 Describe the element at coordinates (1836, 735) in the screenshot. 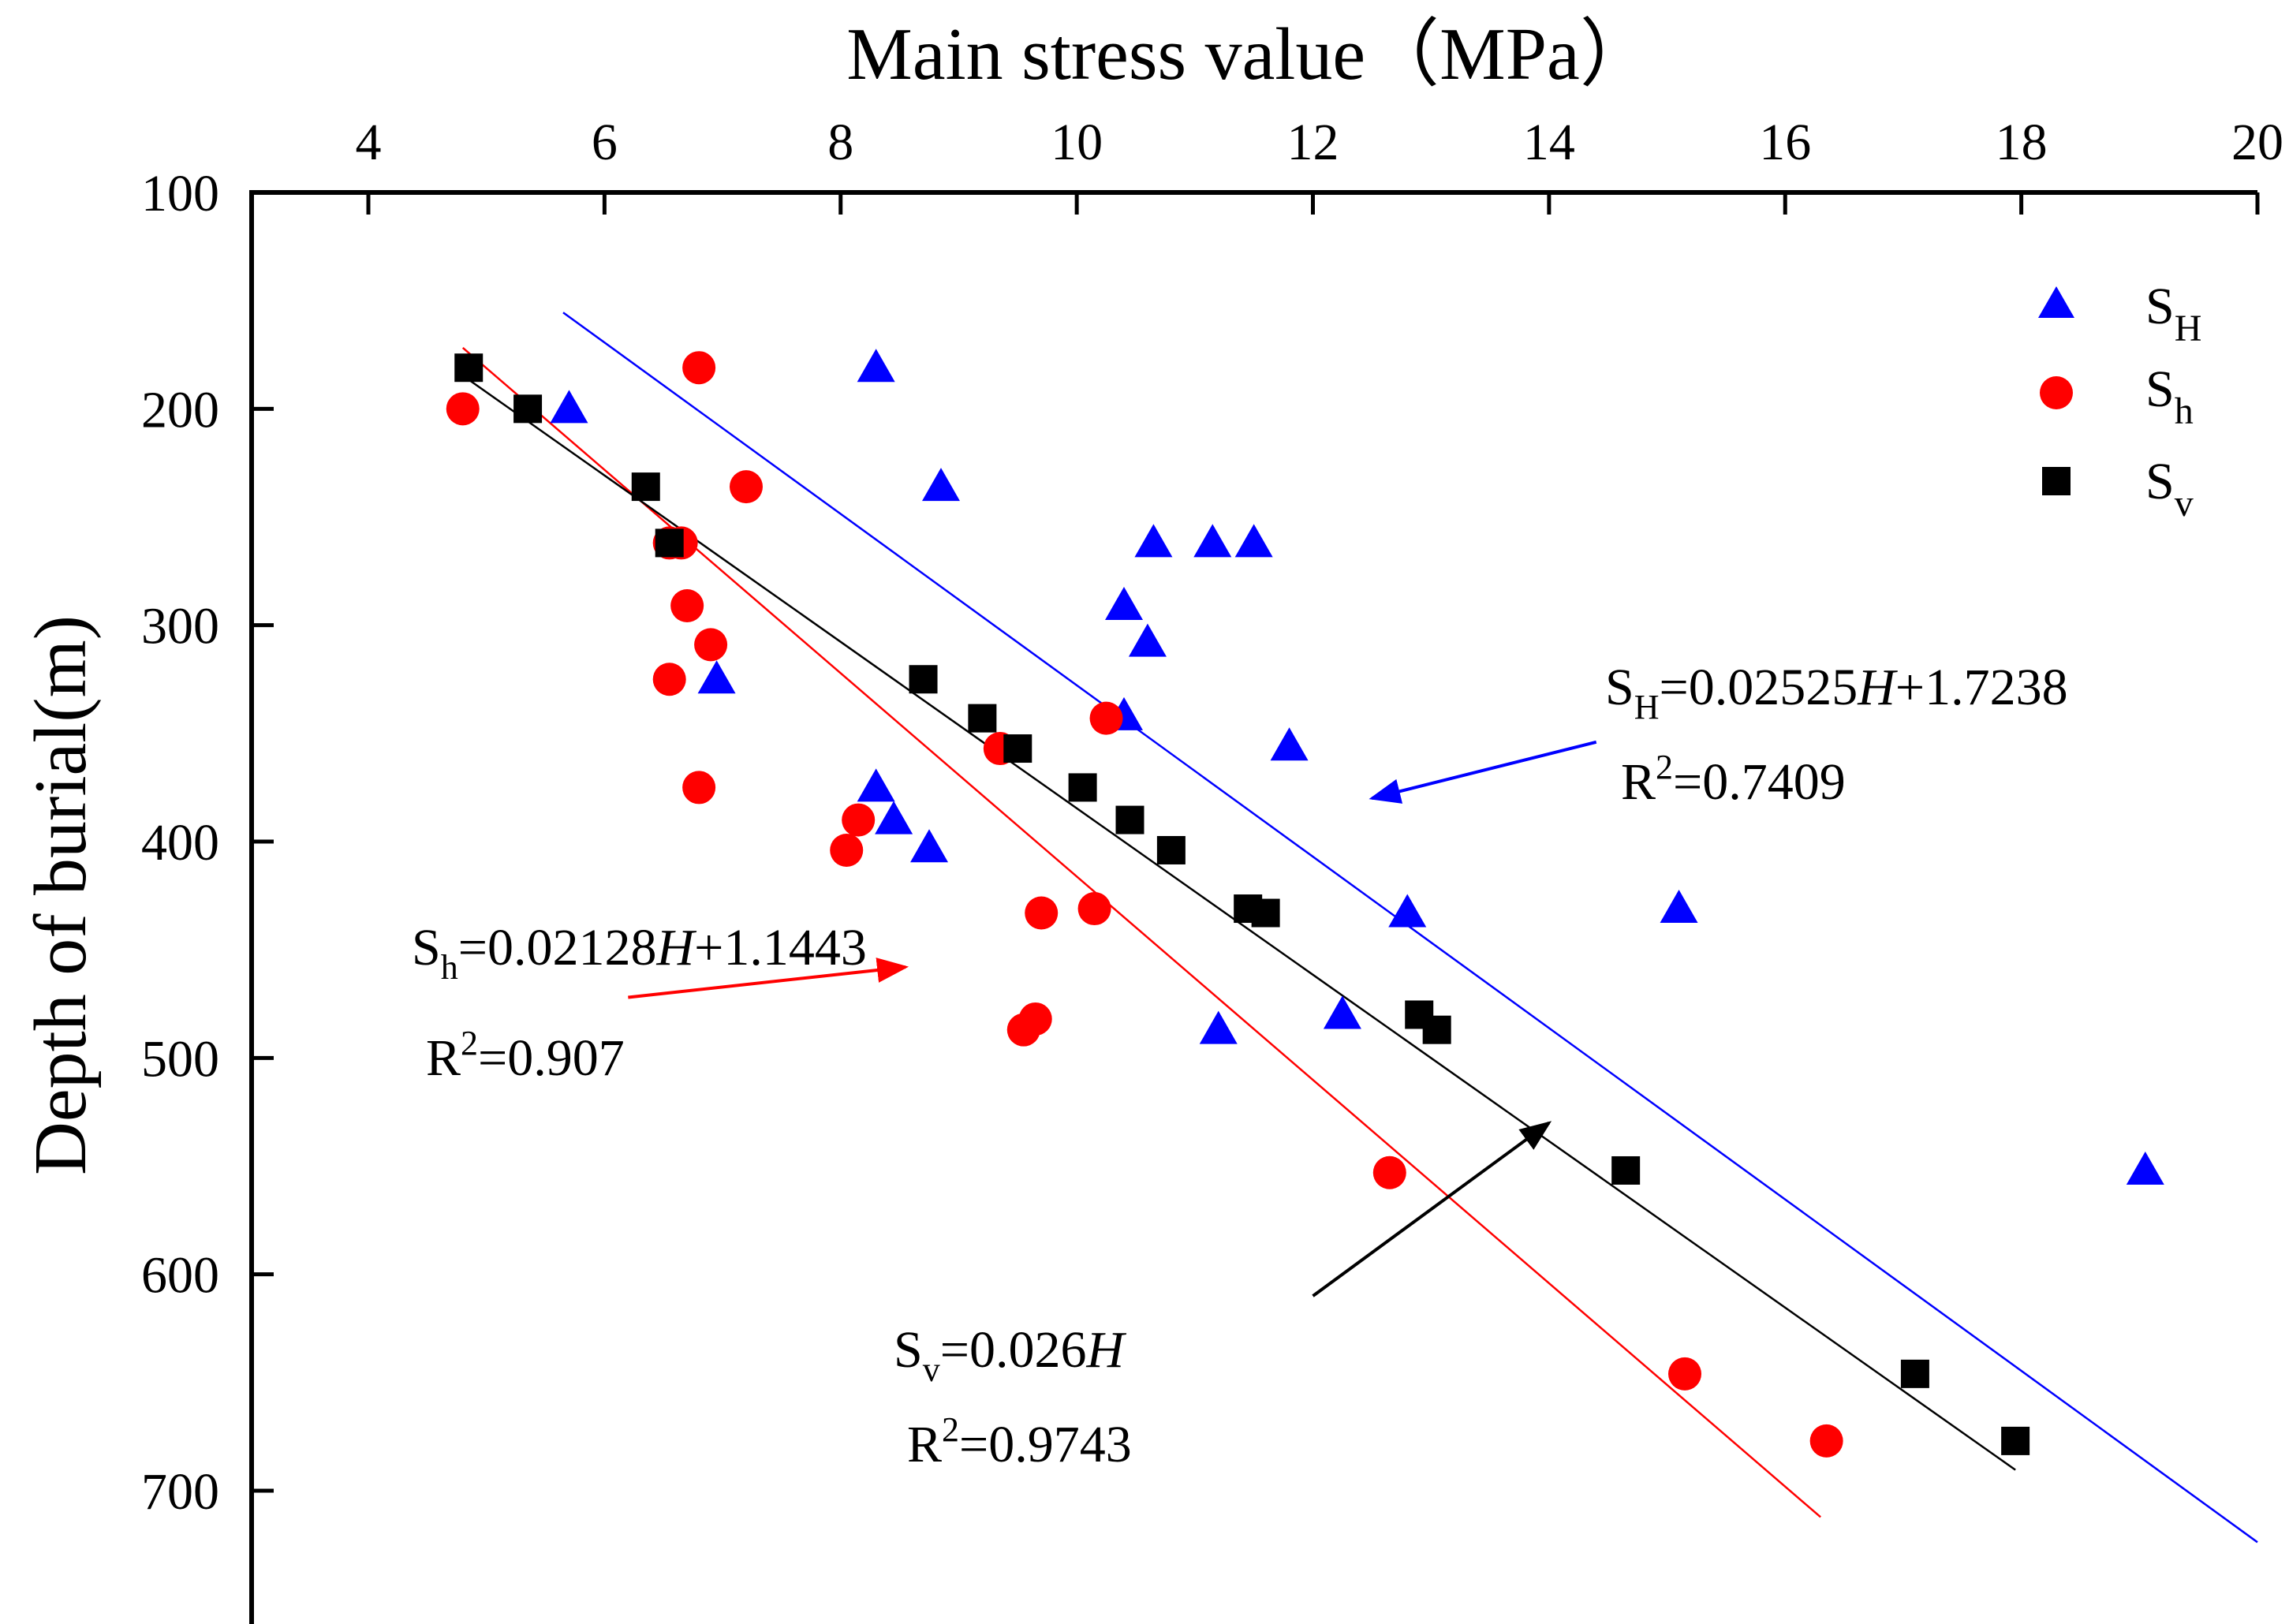

I see `equation-SH: SH=0.02525H+1.7238 R2=0.7409` at that location.